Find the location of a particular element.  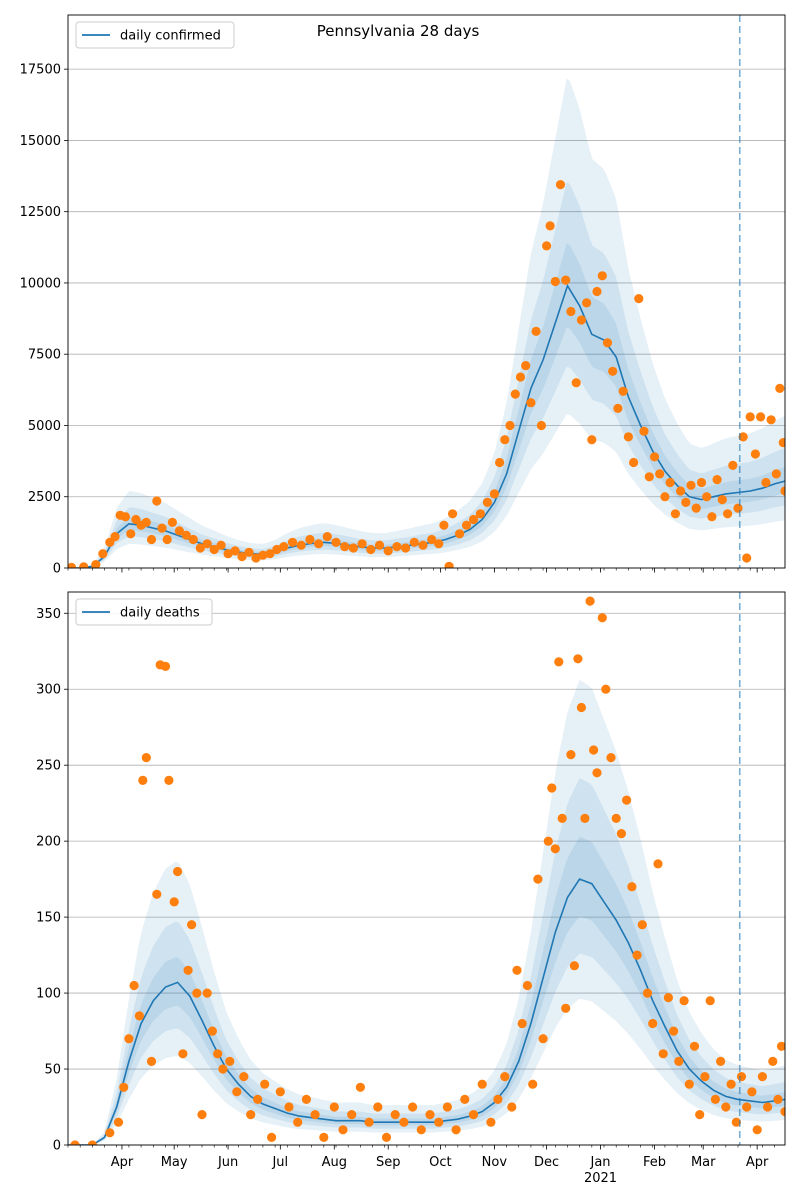

y-tick-label: 200 is located at coordinates (48, 842).